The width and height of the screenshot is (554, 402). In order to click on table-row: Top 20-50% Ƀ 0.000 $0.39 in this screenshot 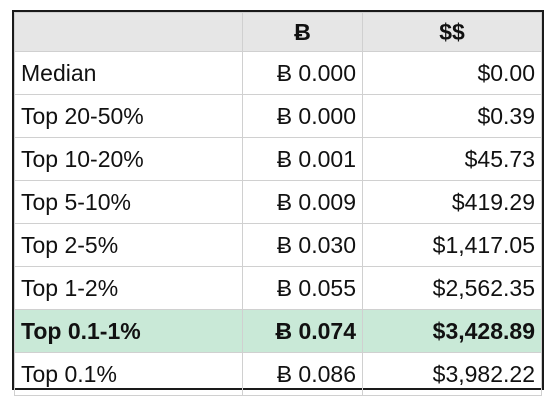, I will do `click(278, 116)`.